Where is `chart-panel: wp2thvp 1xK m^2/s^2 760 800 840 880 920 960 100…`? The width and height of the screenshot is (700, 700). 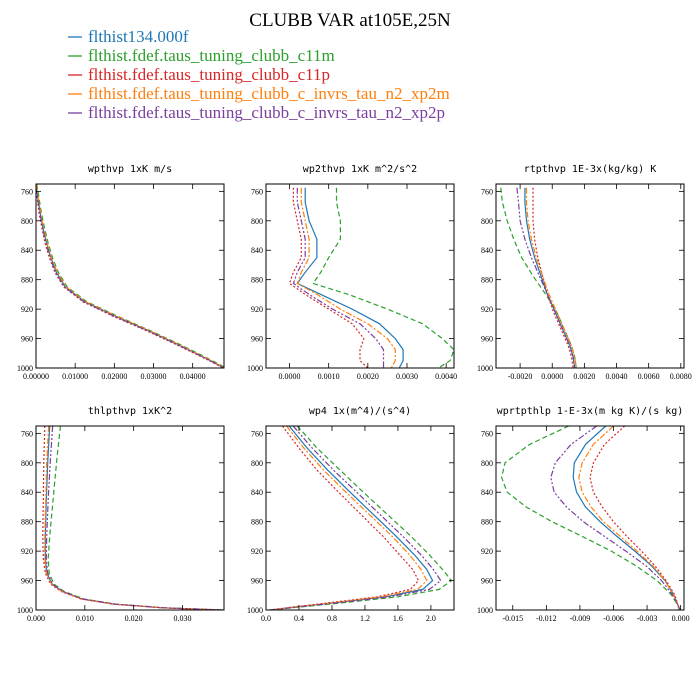 chart-panel: wp2thvp 1xK m^2/s^2 760 800 840 880 920 960 100… is located at coordinates (352, 272).